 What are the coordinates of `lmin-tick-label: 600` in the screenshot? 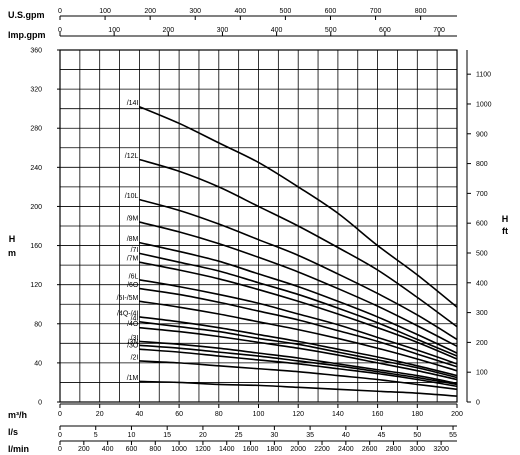 It's located at (132, 449).